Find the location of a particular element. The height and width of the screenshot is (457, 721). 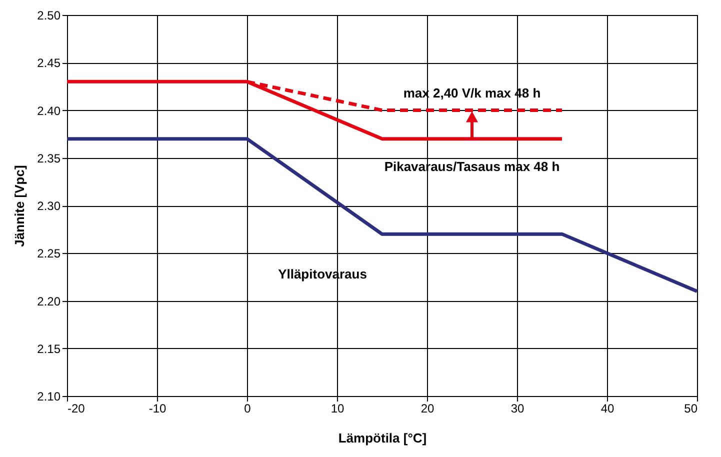

x-tick-label: 30 is located at coordinates (517, 409).